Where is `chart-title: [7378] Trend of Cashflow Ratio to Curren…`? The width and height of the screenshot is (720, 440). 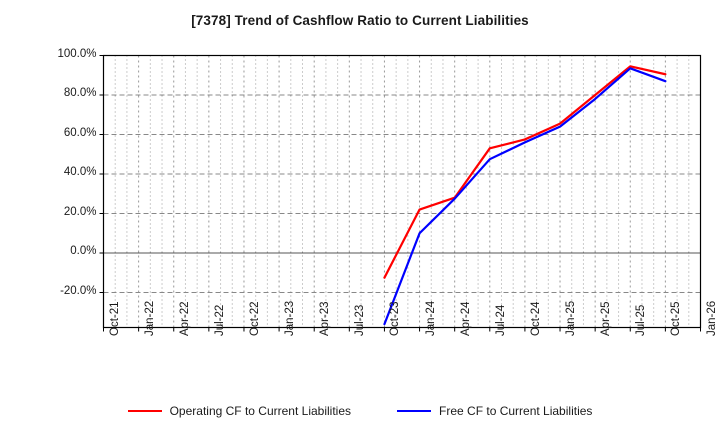 chart-title: [7378] Trend of Cashflow Ratio to Curren… is located at coordinates (360, 20).